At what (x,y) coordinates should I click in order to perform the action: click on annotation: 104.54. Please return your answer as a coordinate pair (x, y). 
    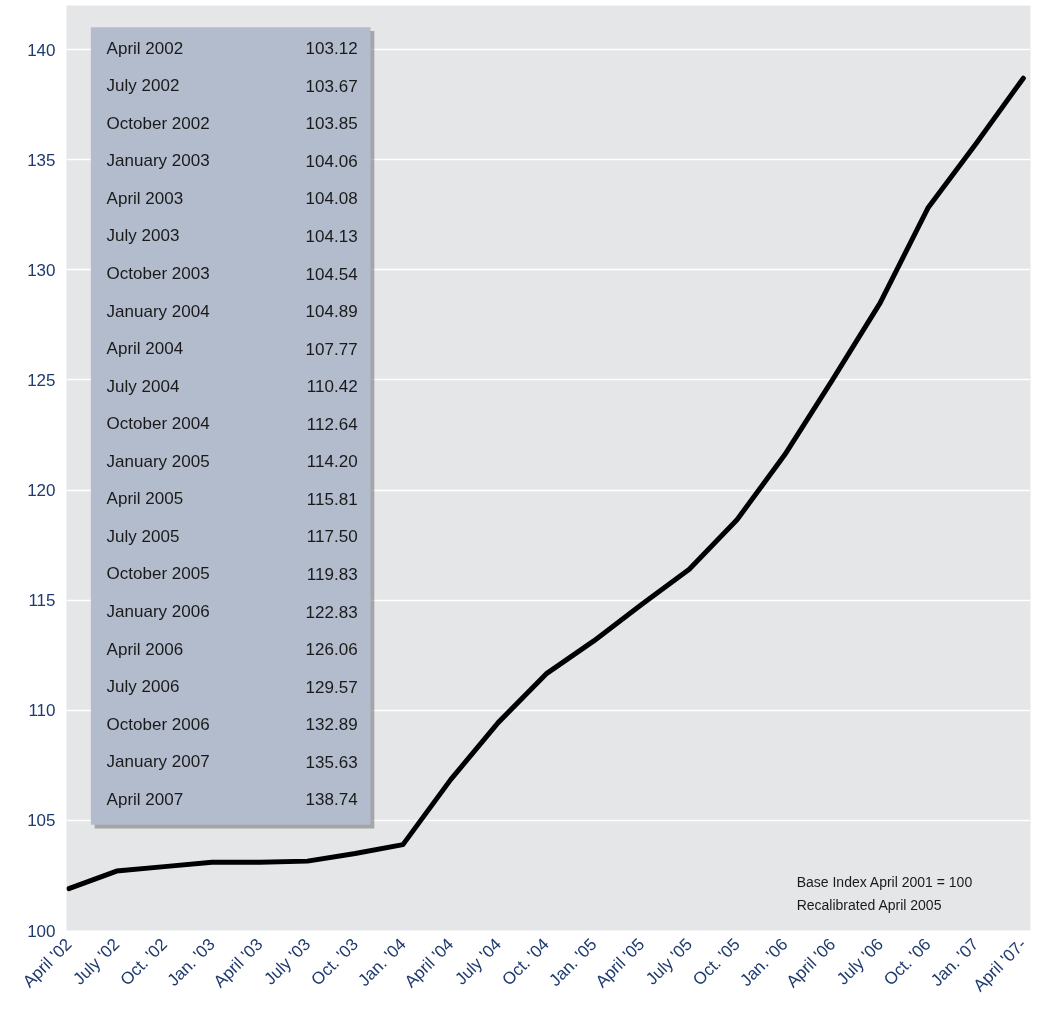
    Looking at the image, I should click on (331, 274).